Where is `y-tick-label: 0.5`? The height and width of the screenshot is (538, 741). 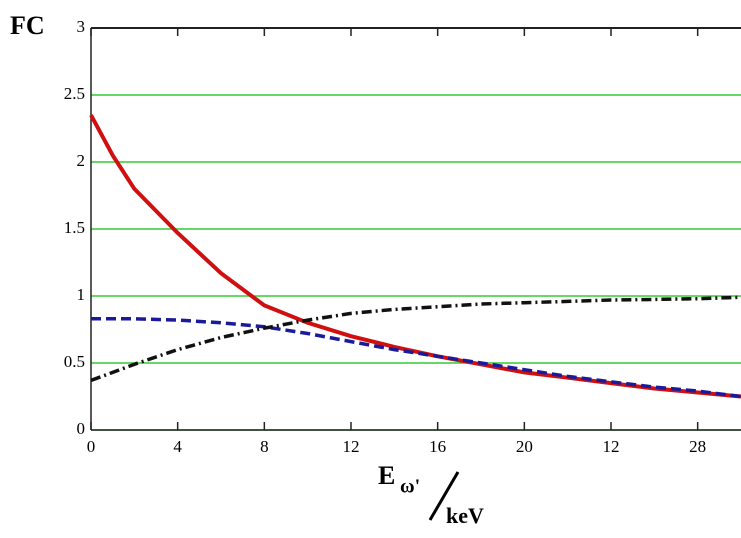 y-tick-label: 0.5 is located at coordinates (74, 361).